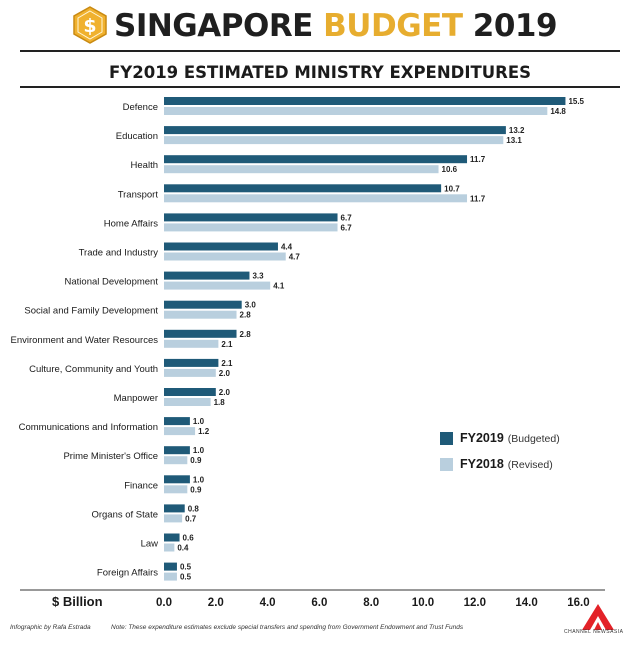 This screenshot has width=640, height=655. What do you see at coordinates (93, 369) in the screenshot?
I see `category-label: Culture, Community and Youth` at bounding box center [93, 369].